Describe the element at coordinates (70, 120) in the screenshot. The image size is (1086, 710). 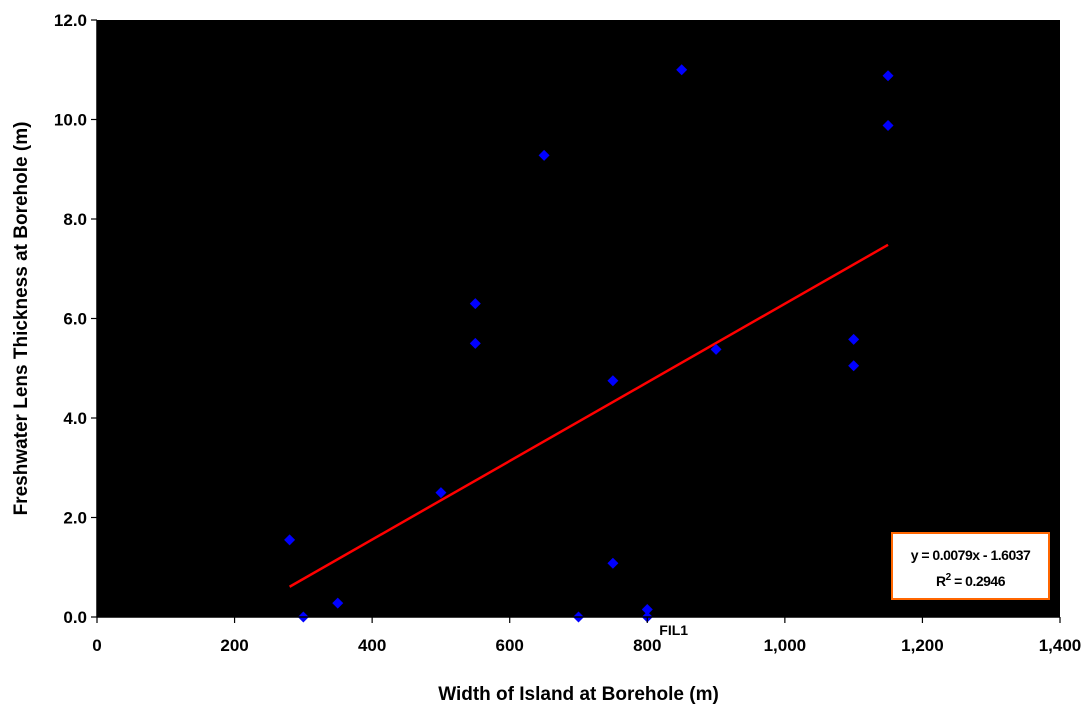
I see `y-tick-label: 10.0` at that location.